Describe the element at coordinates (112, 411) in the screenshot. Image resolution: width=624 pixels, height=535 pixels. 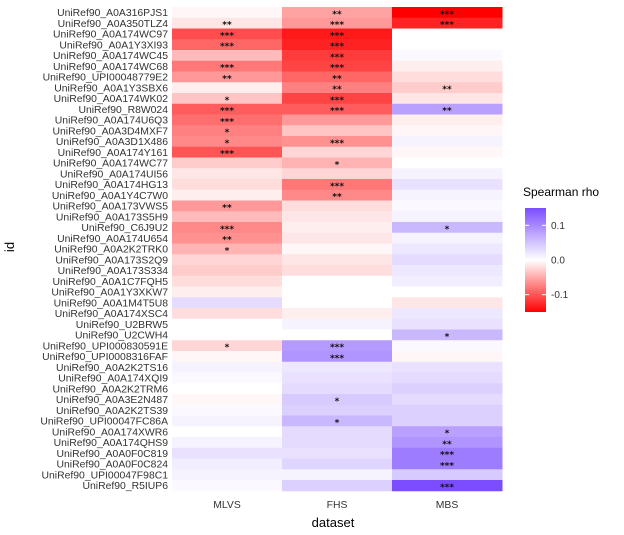
I see `y-tick-label: UniRef90_A0A2K2TS39` at that location.